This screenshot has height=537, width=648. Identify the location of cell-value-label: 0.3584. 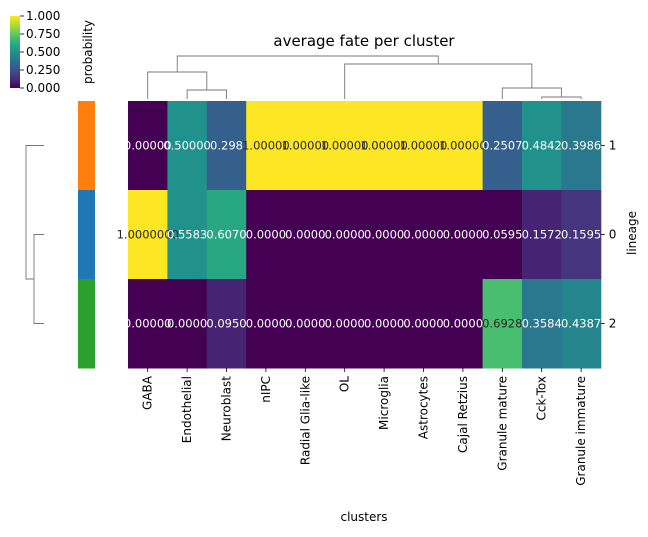
(542, 324).